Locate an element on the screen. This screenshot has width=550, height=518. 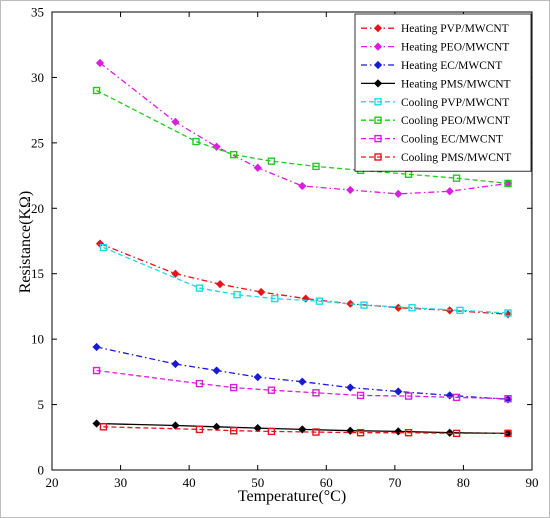
series-line-cooling-peo-mwcnt is located at coordinates (302, 137).